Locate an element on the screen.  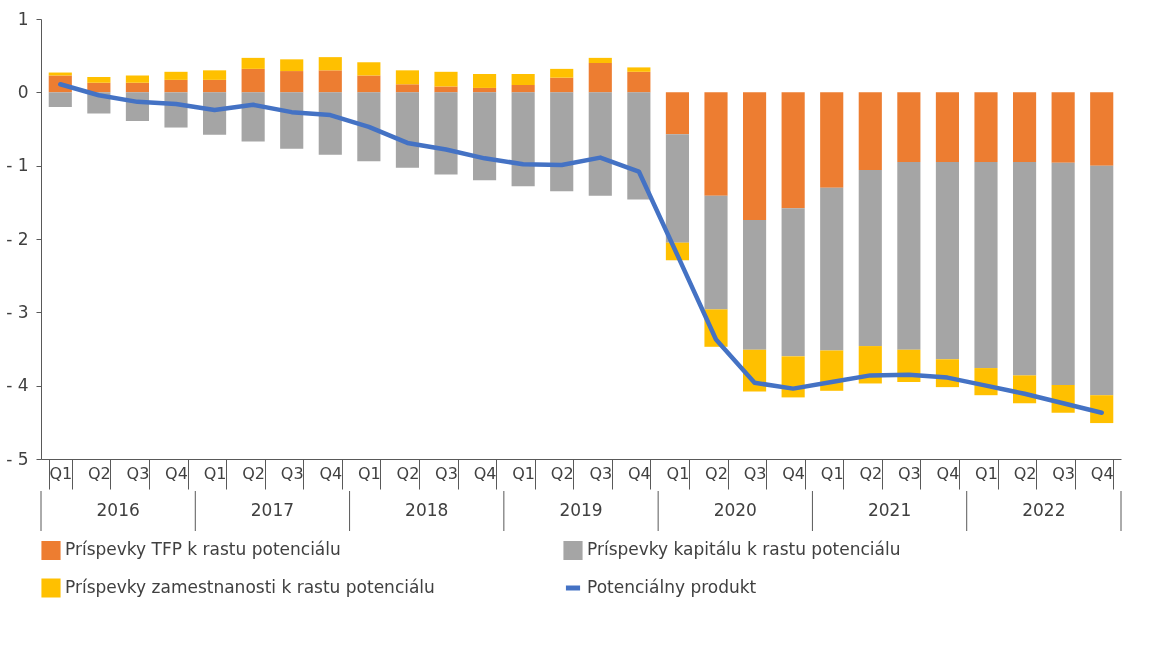
y-tick-label: - 1 is located at coordinates (17, 165).